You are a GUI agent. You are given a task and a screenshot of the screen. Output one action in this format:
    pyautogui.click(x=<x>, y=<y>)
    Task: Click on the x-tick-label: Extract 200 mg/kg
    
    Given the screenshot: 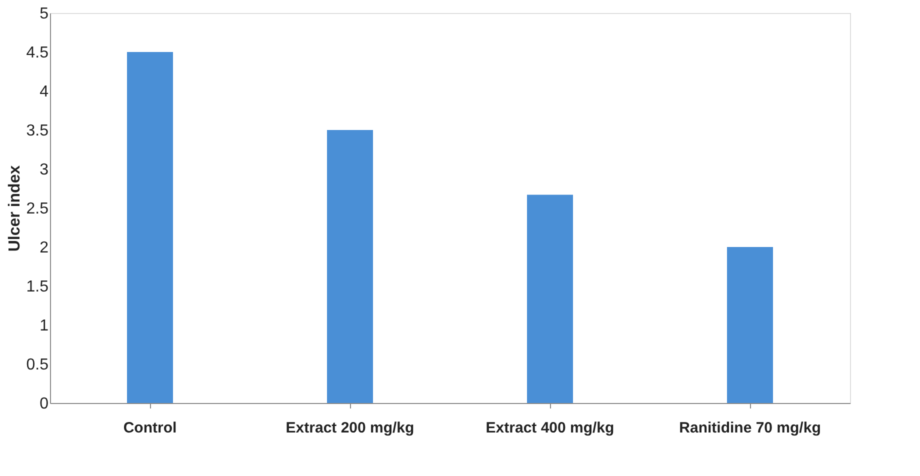 What is the action you would take?
    pyautogui.click(x=350, y=428)
    